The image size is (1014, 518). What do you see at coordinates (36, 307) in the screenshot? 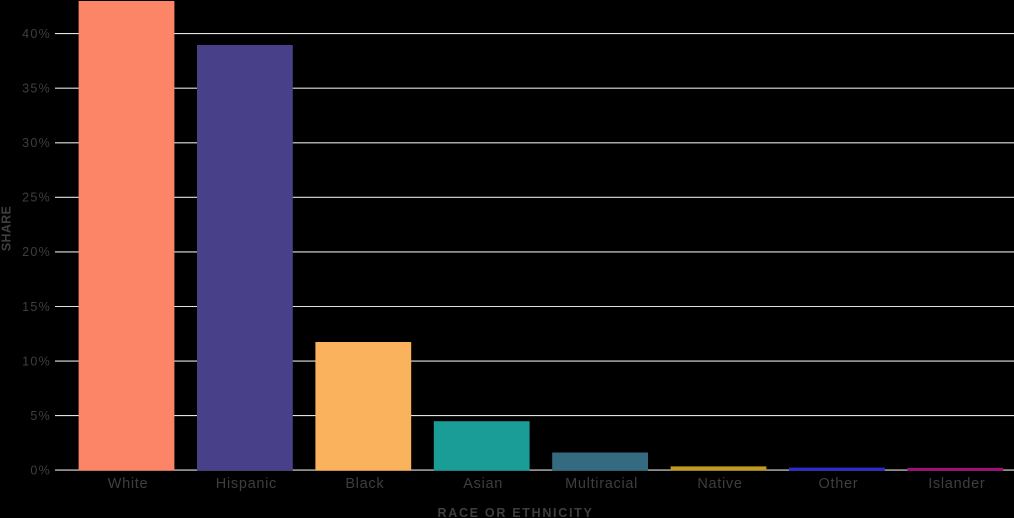
I see `svg-text: 15%` at bounding box center [36, 307].